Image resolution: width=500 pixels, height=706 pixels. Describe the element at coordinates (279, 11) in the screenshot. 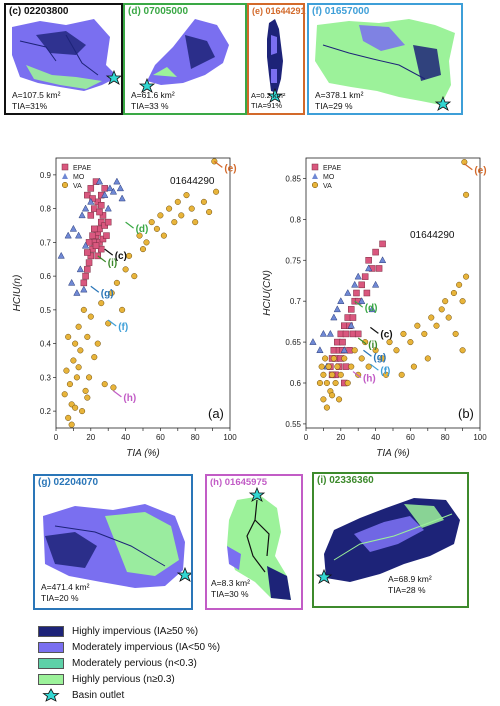

I see `panel-title-e: (e) 01644291` at that location.